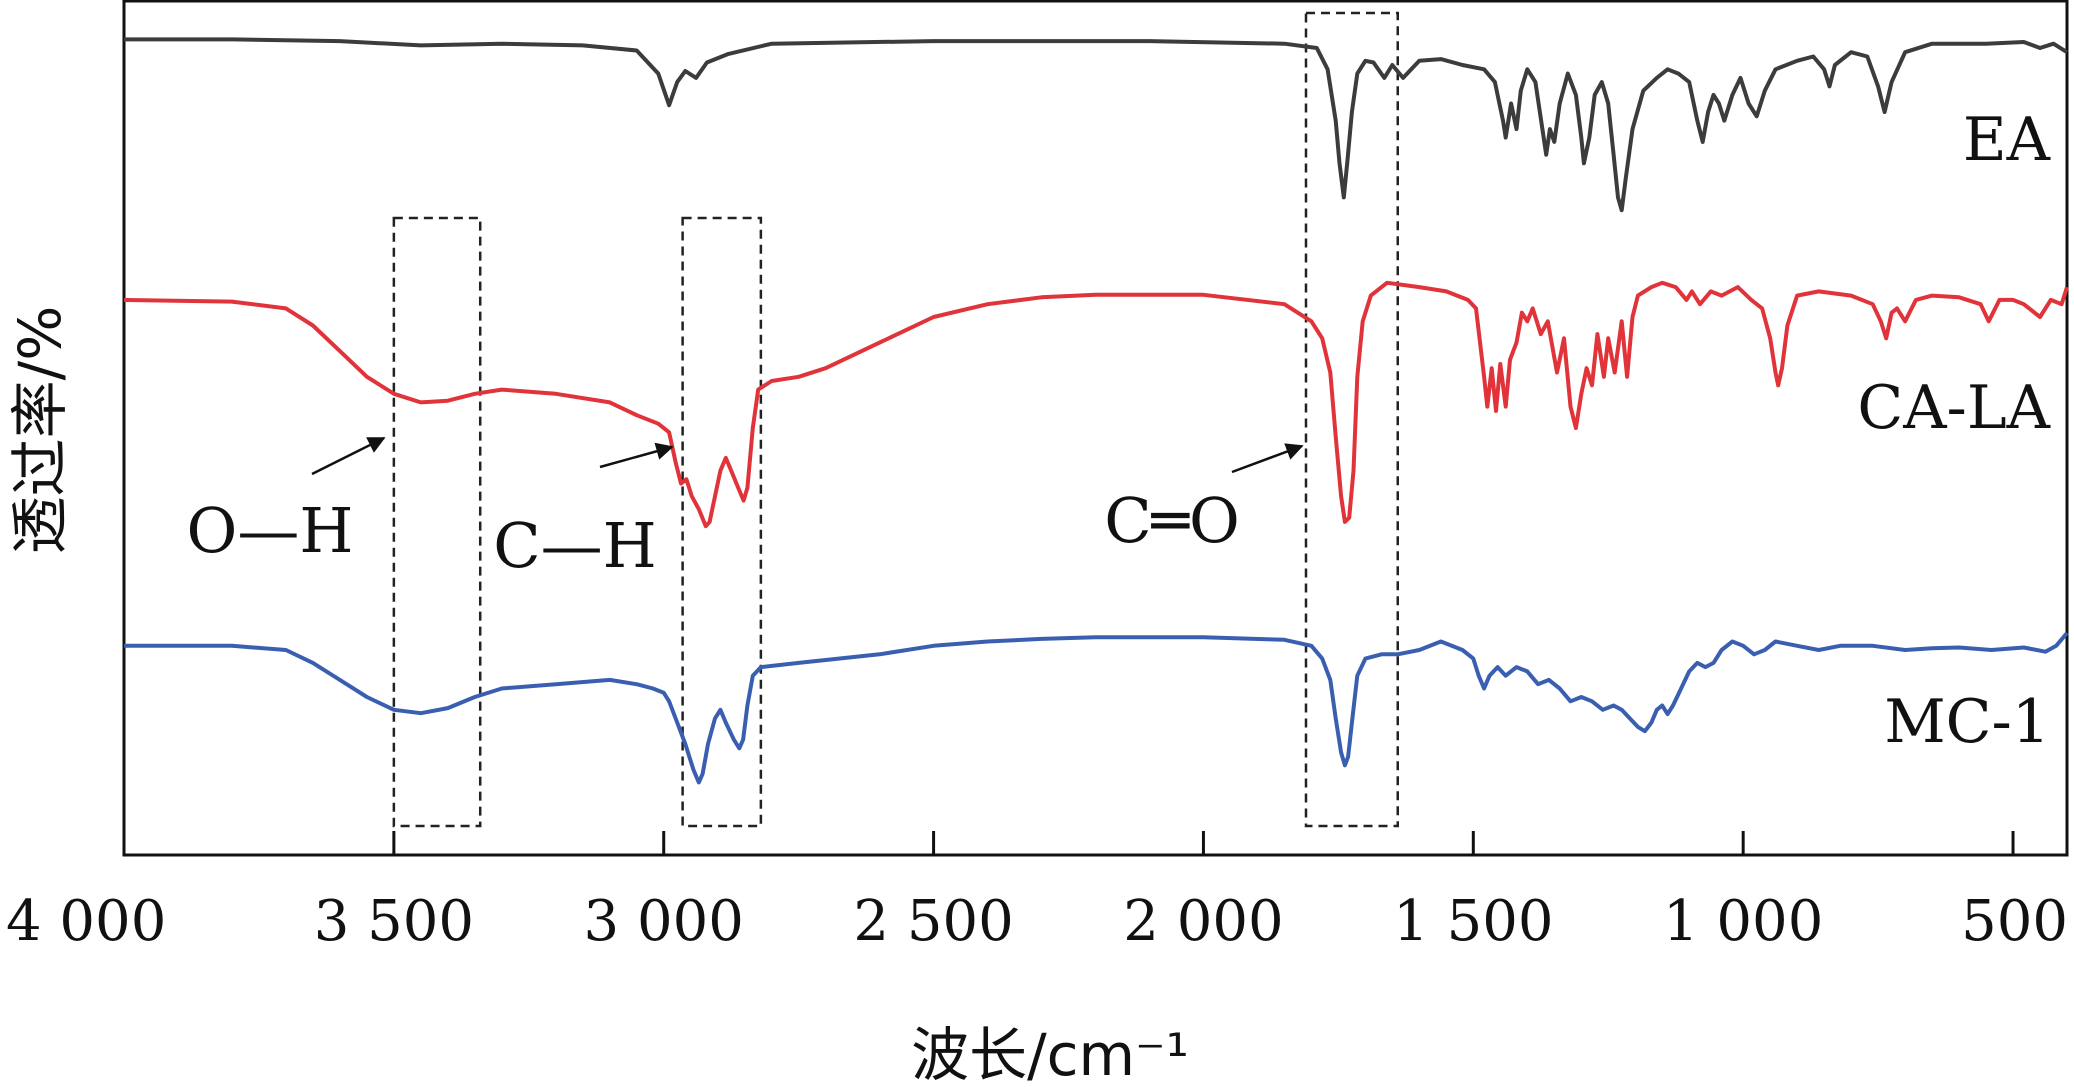 The height and width of the screenshot is (1087, 2074). Describe the element at coordinates (1050, 1054) in the screenshot. I see `x-axis-title: 波长/cm⁻¹` at that location.